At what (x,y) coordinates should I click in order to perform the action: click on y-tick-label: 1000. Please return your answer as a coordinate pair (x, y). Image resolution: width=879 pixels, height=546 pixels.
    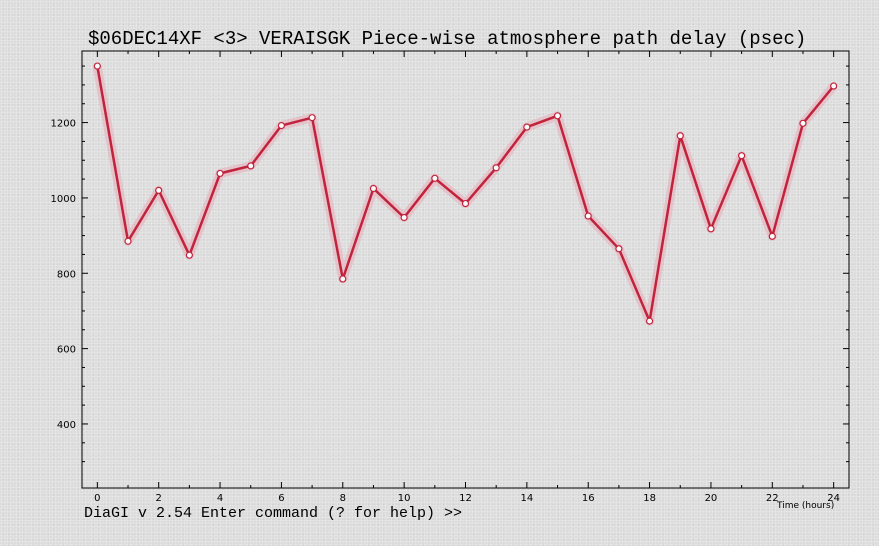
    Looking at the image, I should click on (63, 199).